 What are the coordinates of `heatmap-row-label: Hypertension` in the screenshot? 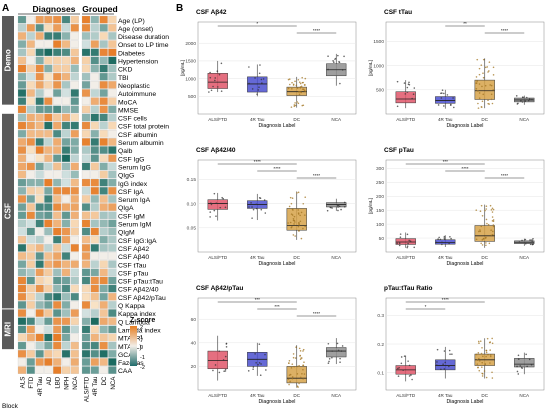 It's located at (138, 62).